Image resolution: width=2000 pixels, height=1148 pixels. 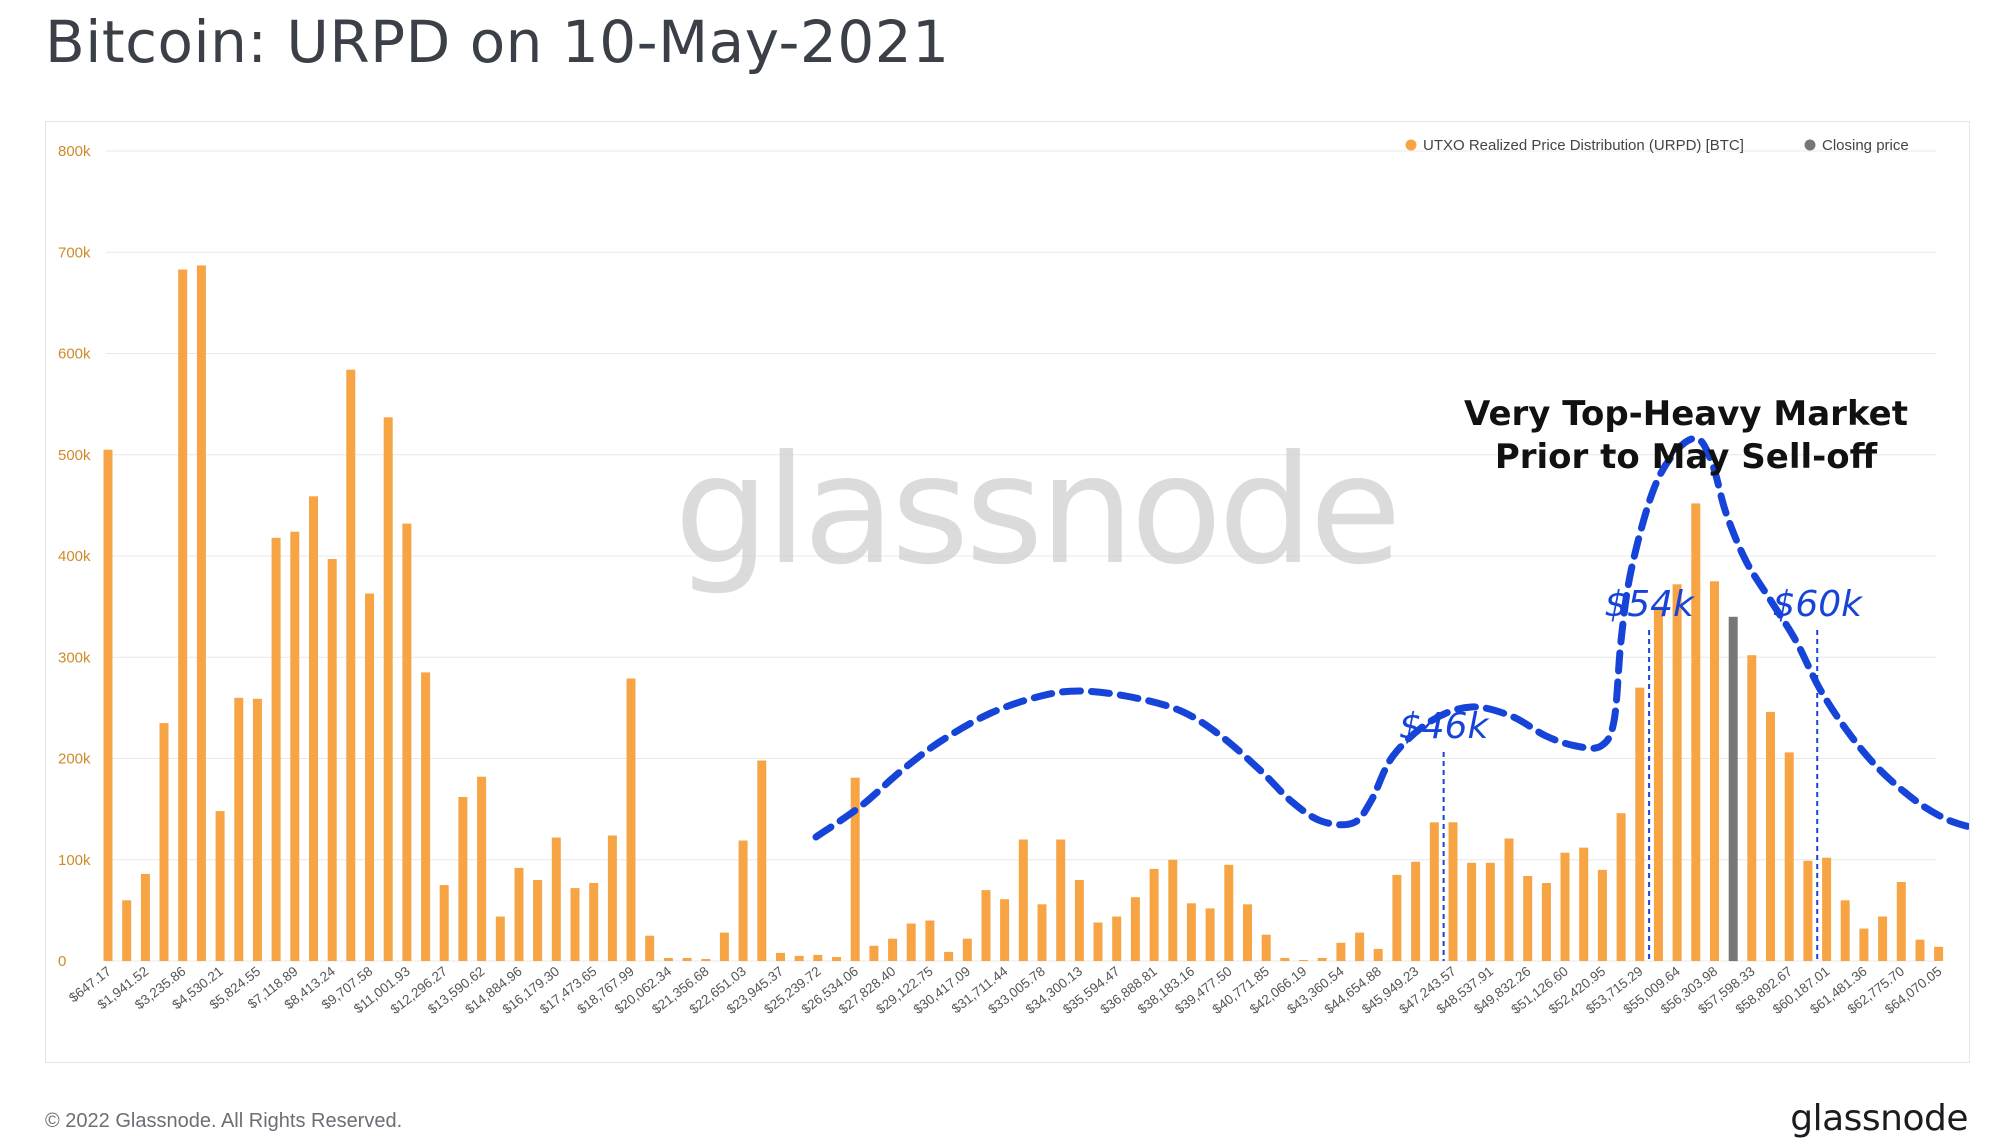 I want to click on y-tick-label: 100k, so click(x=74, y=860).